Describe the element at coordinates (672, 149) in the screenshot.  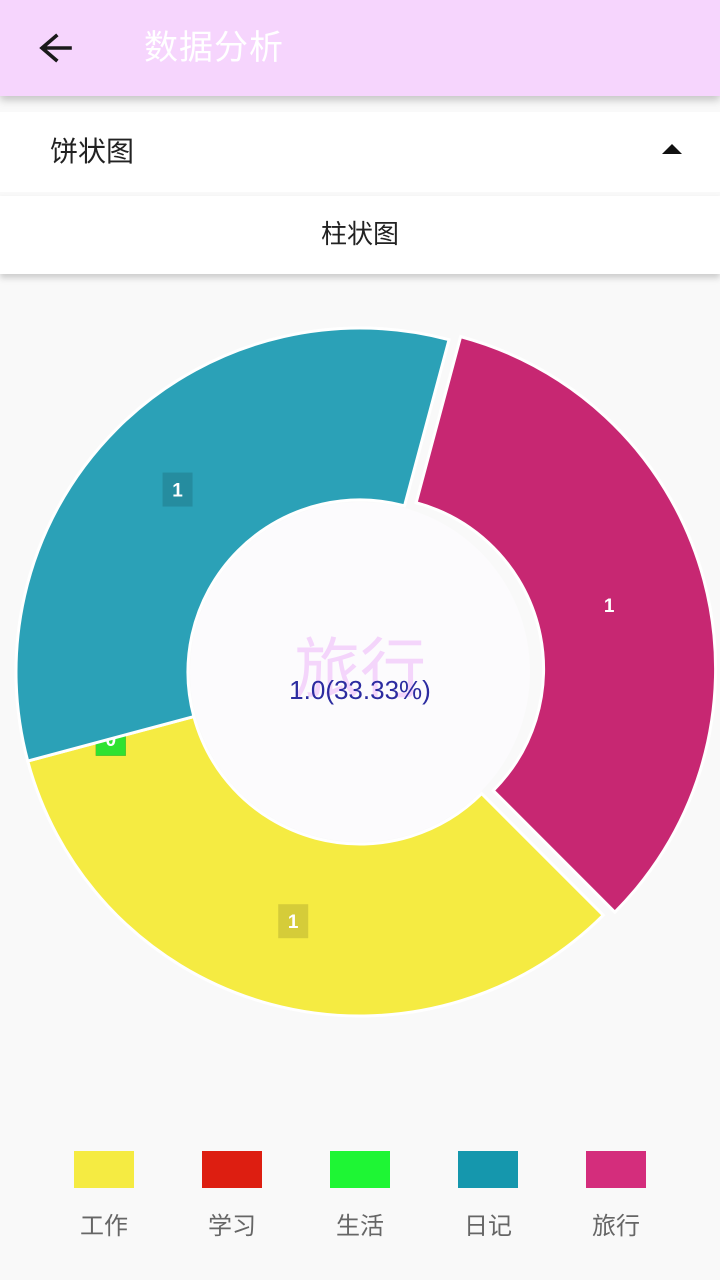
I see `caret-up-icon` at that location.